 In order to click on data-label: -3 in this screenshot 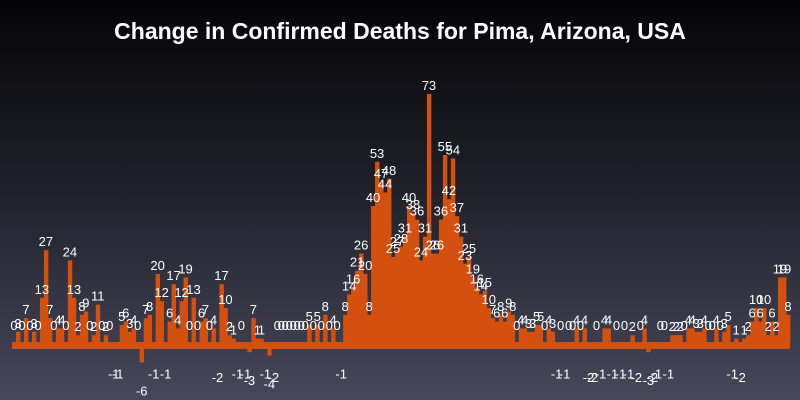, I will do `click(649, 380)`.